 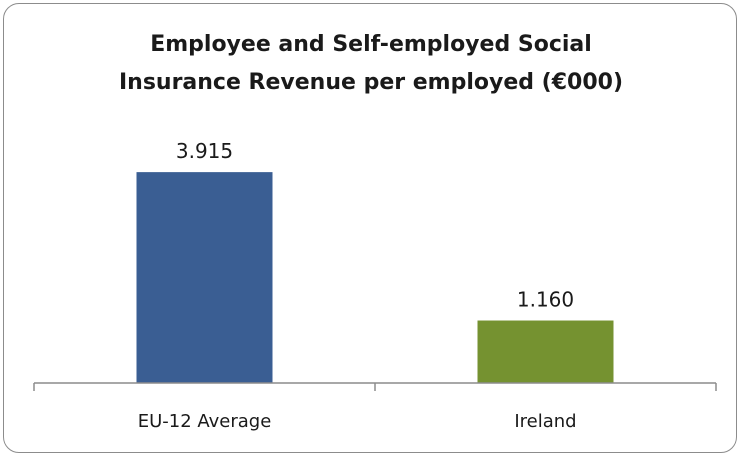 I want to click on bar-eu-12-average, so click(x=204, y=277).